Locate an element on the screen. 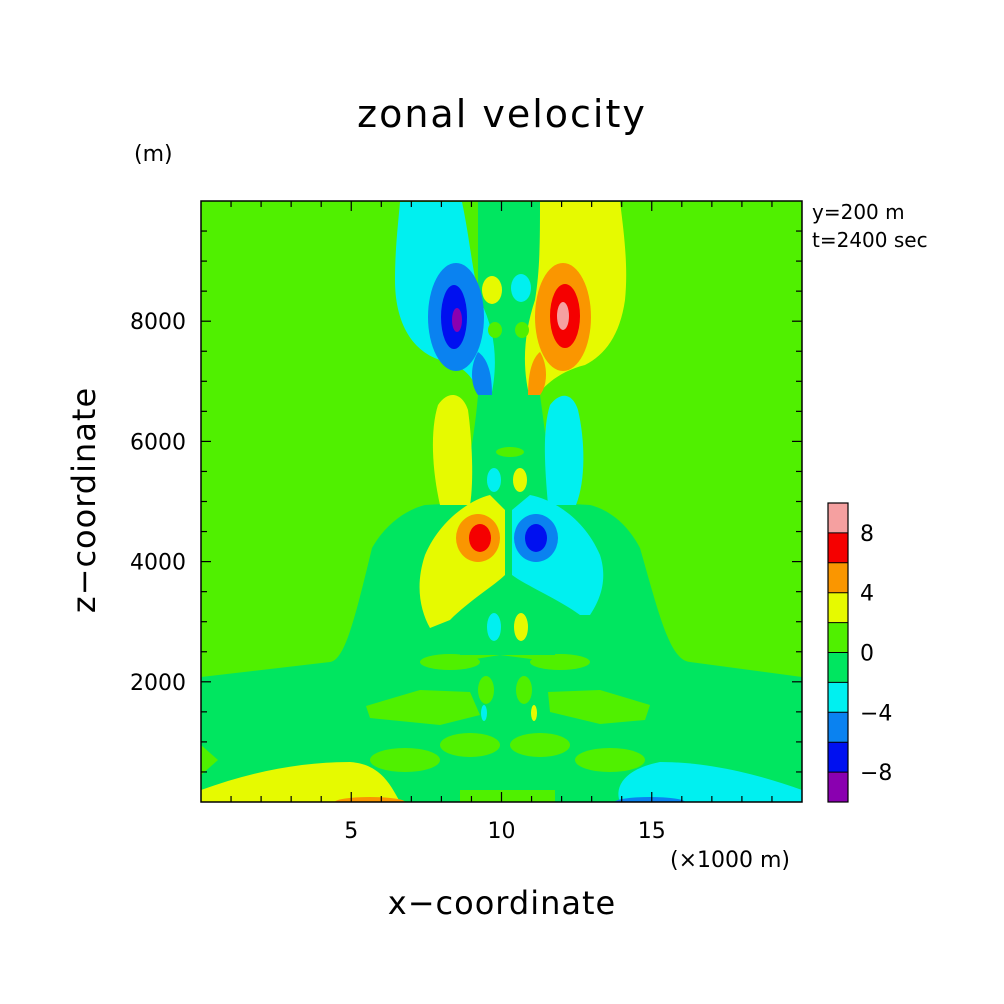  x-axis-unit: (×1000 m) is located at coordinates (730, 860).